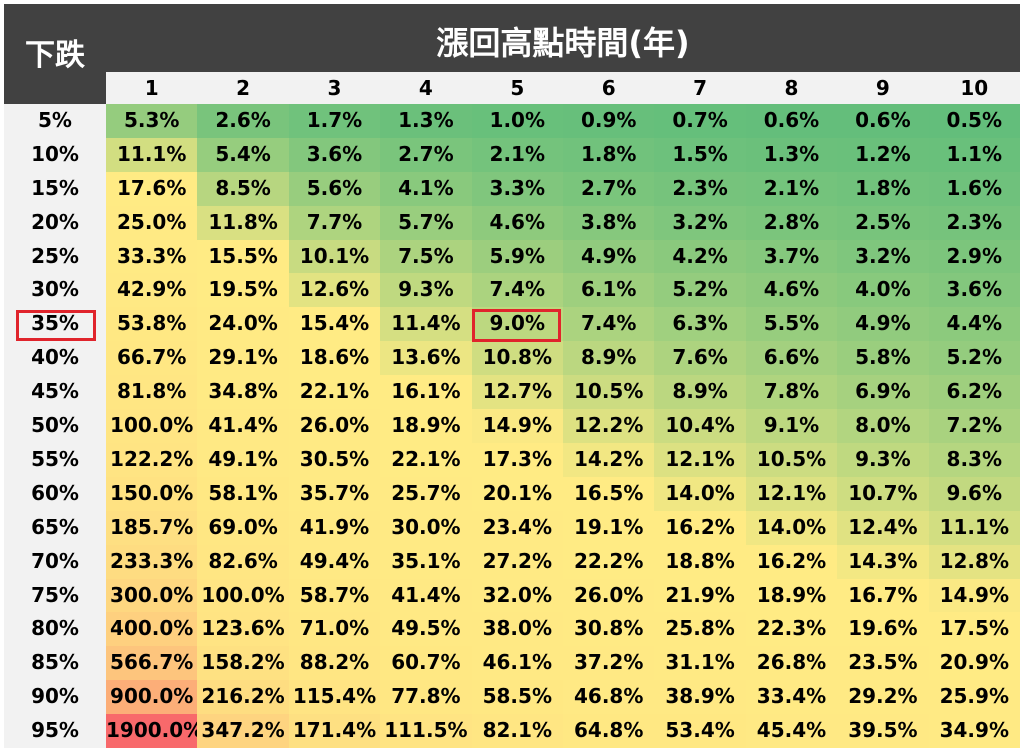  Describe the element at coordinates (517, 358) in the screenshot. I see `cell-r40-c5: 10.8%` at that location.